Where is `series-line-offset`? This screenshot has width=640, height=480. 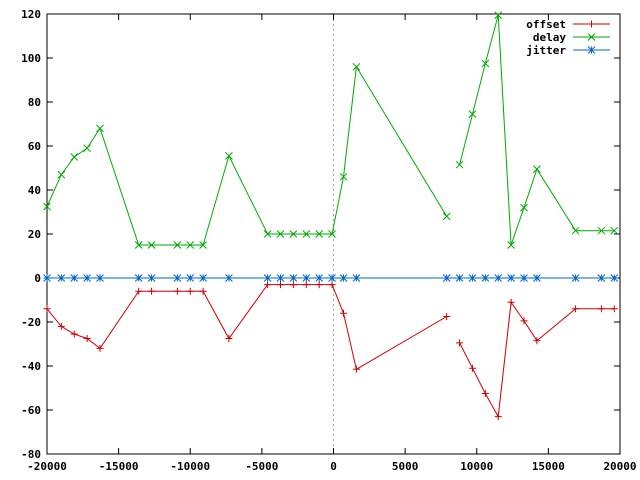
series-line-offset is located at coordinates (537, 359).